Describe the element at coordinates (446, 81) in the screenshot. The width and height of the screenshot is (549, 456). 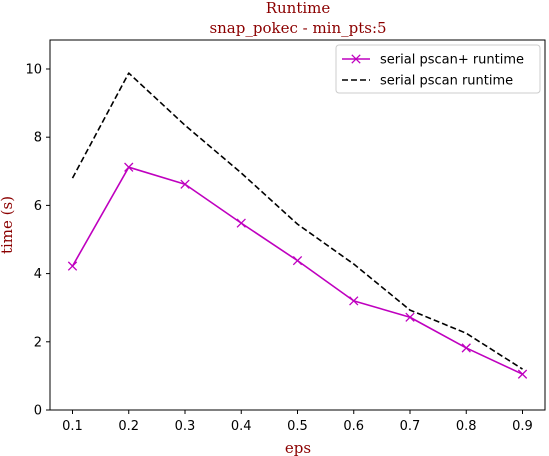
I see `legend-label-1: serial pscan runtime` at that location.